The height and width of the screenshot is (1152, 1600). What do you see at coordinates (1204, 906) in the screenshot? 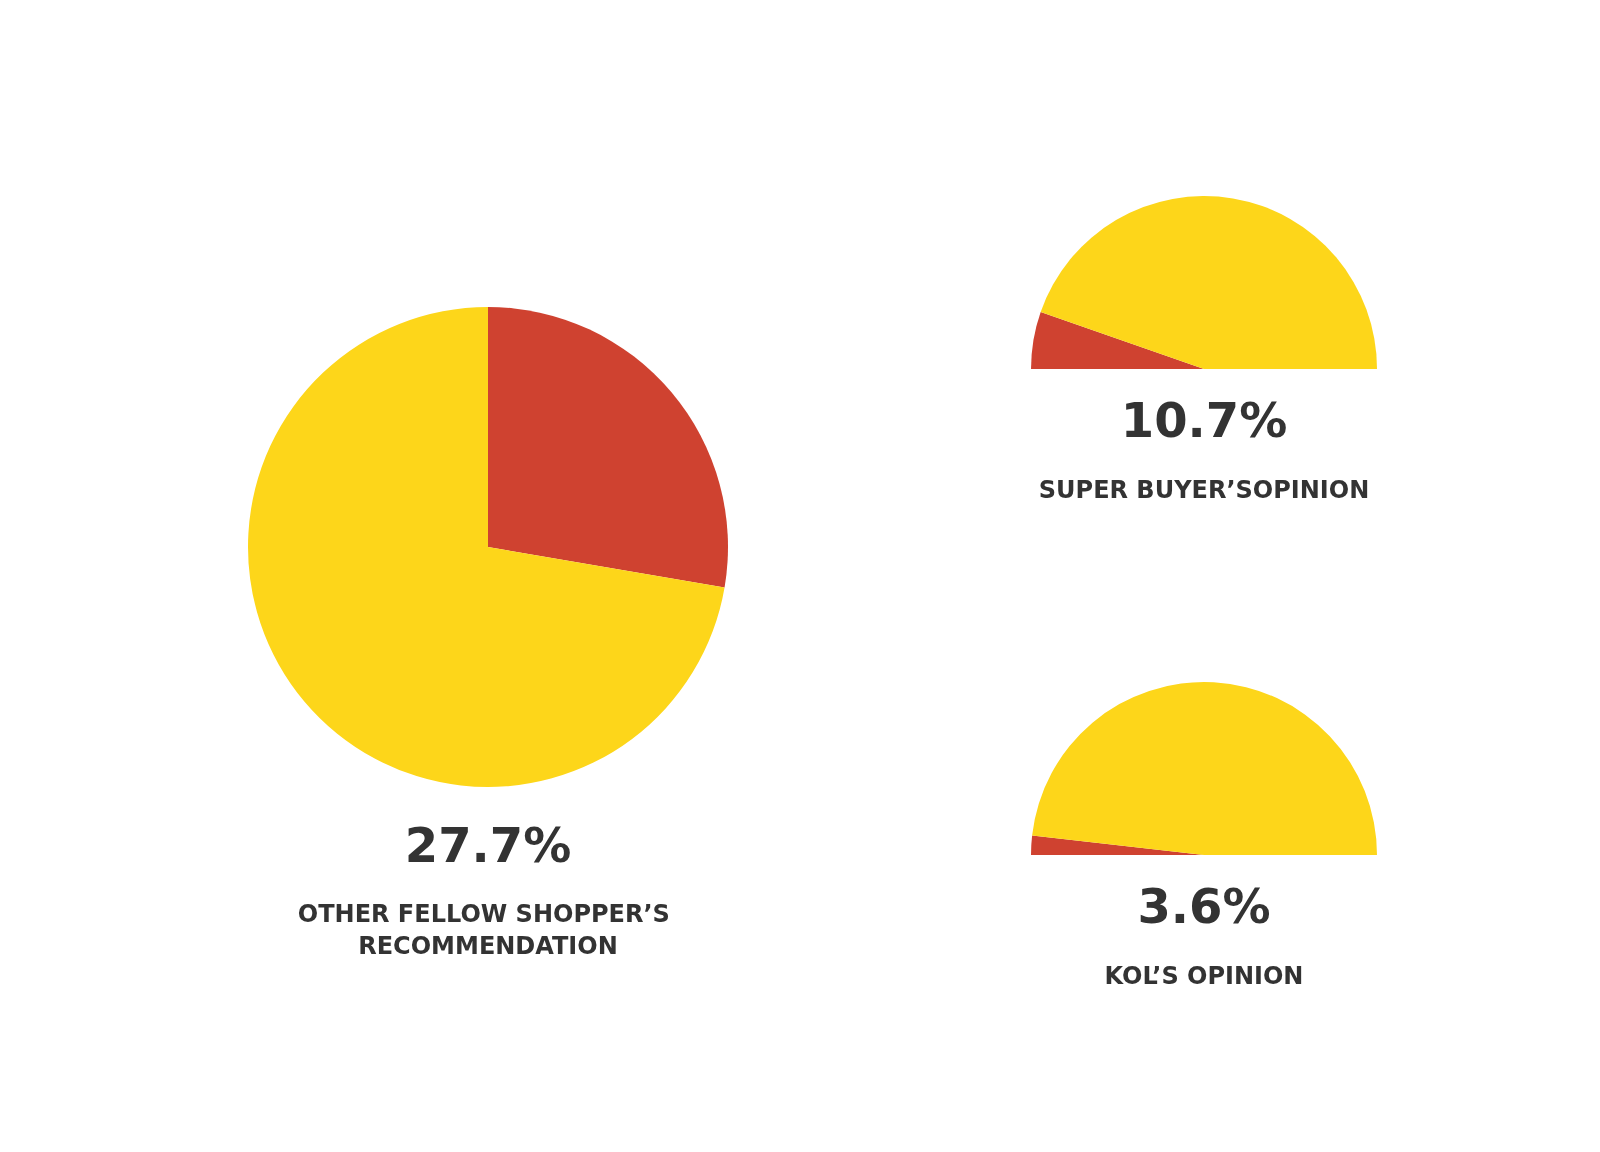
I see `text: 3.6%` at bounding box center [1204, 906].